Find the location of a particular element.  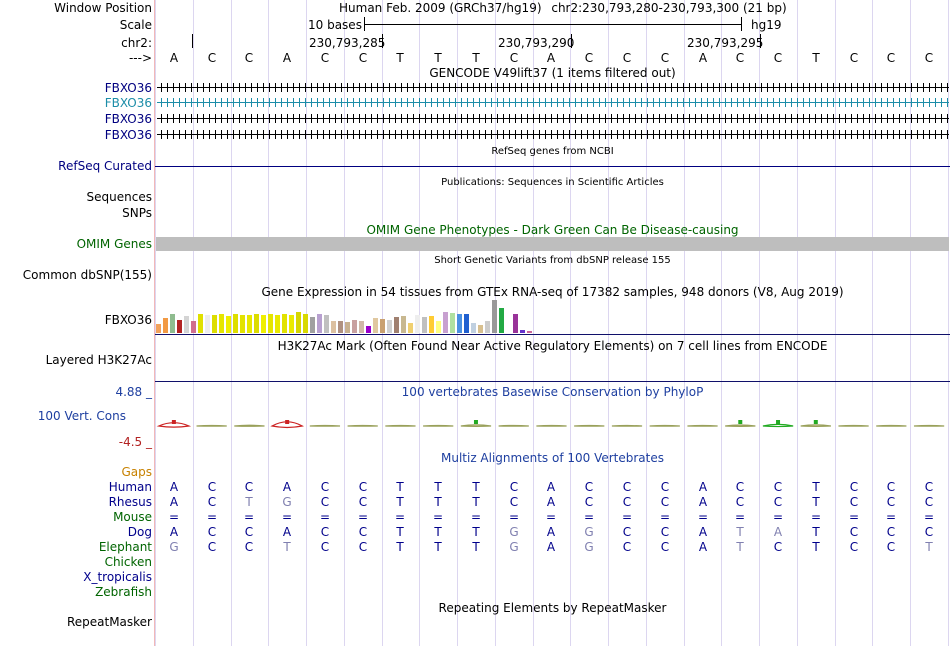

repeatmasker-track-label: RepeatMasker is located at coordinates (109, 622).